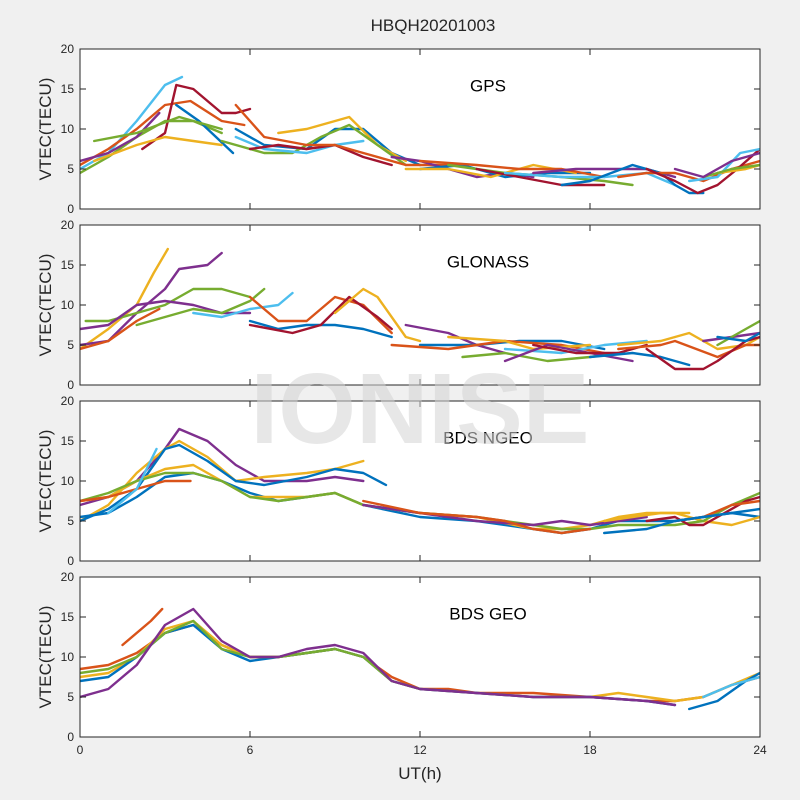  I want to click on x-tick-label: 6, so click(250, 750).